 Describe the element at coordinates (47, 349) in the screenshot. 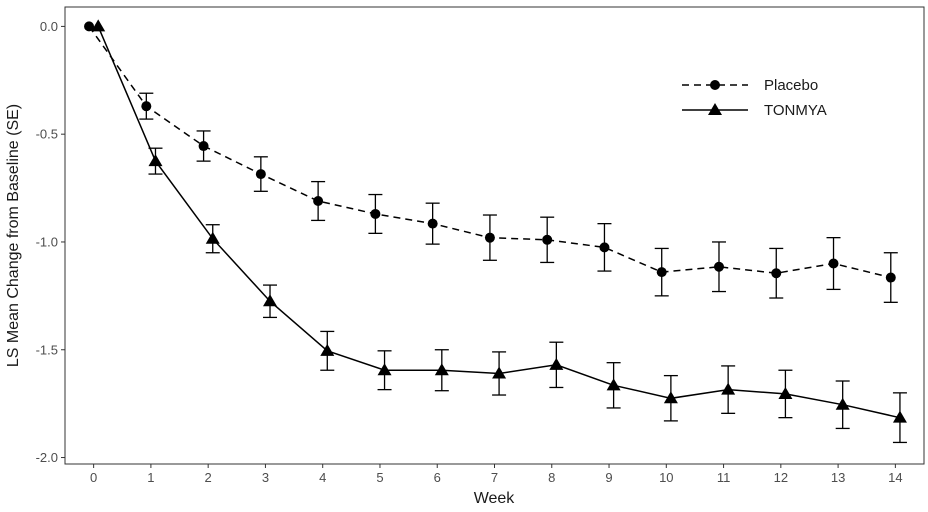

I see `y-tick-label: -1.5` at that location.